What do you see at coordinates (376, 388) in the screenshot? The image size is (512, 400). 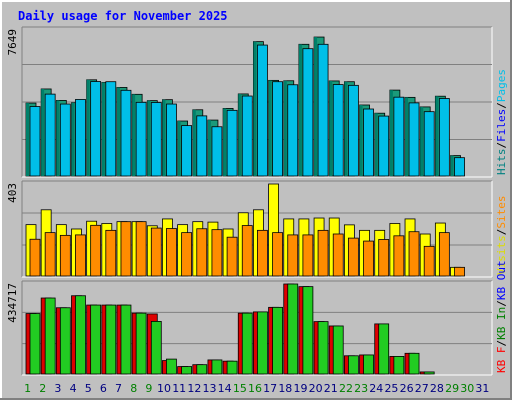 I see `x-label-day-24: 24` at bounding box center [376, 388].